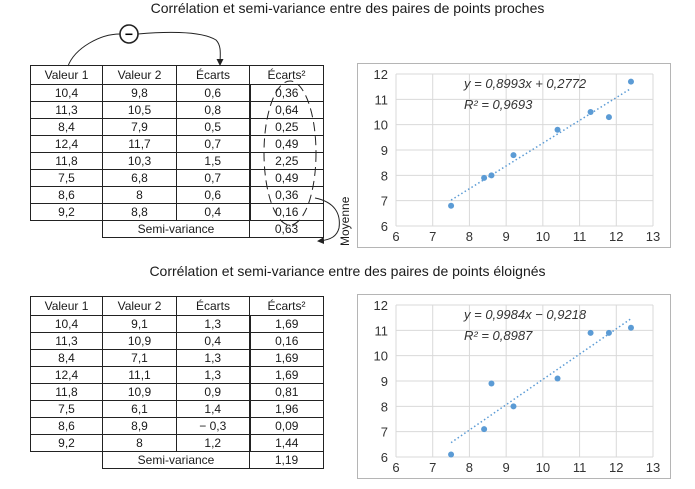 Image resolution: width=695 pixels, height=489 pixels. I want to click on table-row: 12,4 11,1 1,3 1,69, so click(177, 375).